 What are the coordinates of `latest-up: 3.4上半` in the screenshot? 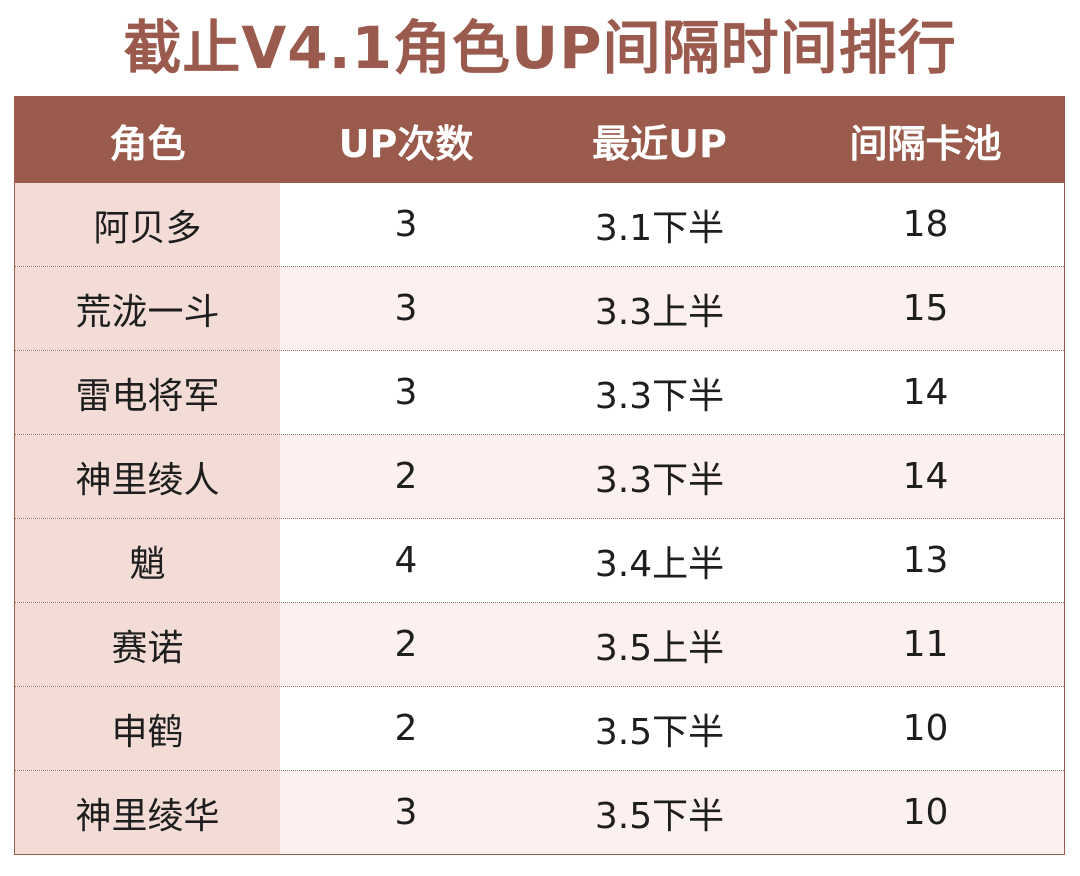 It's located at (659, 560).